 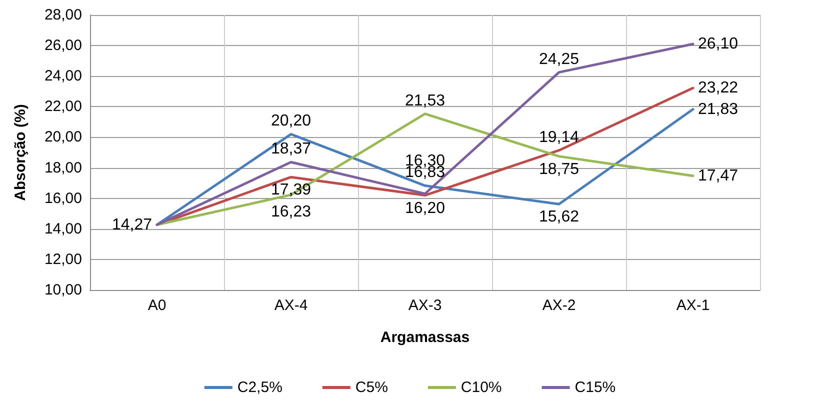 What do you see at coordinates (259, 387) in the screenshot?
I see `legend-label: C2,5%` at bounding box center [259, 387].